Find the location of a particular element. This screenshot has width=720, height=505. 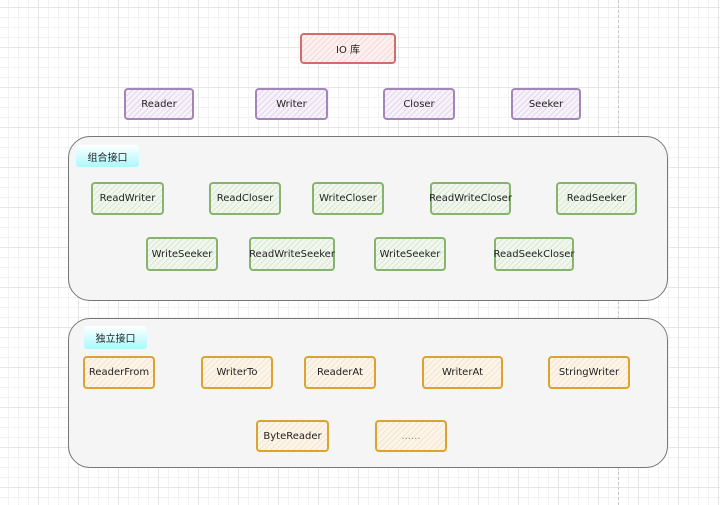

node-readwriter: ReadWriter is located at coordinates (127, 198).